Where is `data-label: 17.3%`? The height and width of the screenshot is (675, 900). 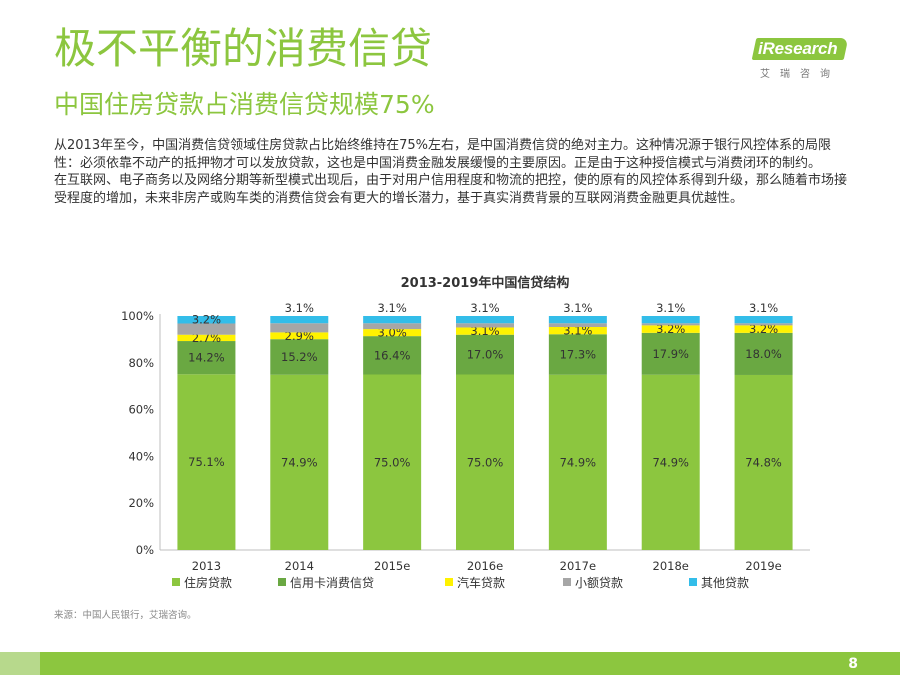 data-label: 17.3% is located at coordinates (578, 354).